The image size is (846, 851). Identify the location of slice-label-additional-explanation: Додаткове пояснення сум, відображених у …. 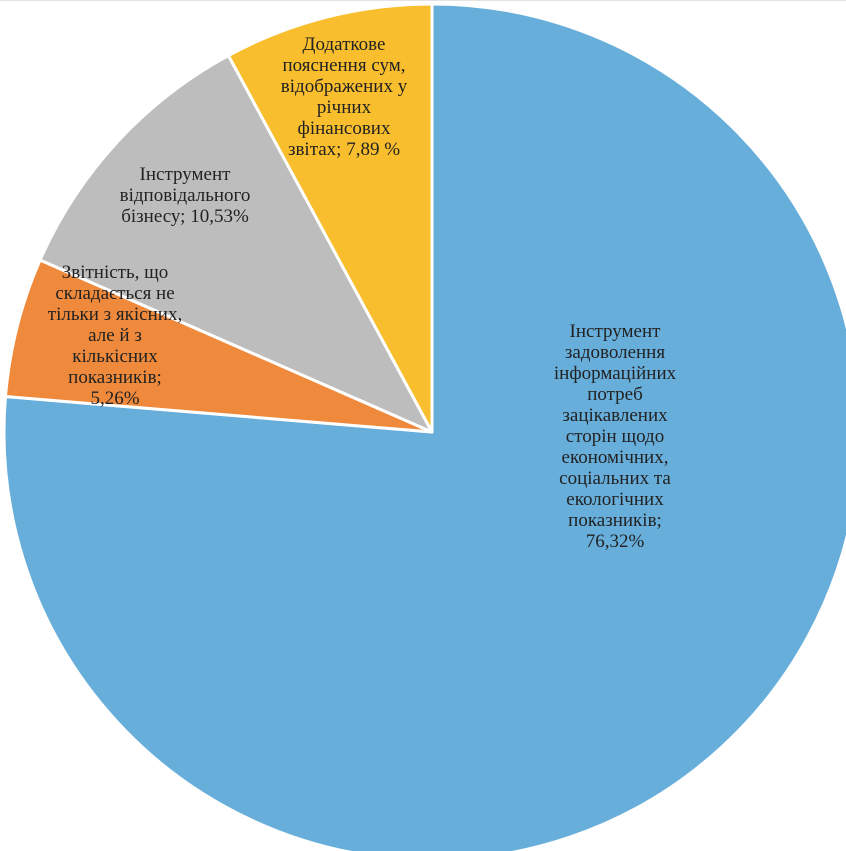
(344, 97).